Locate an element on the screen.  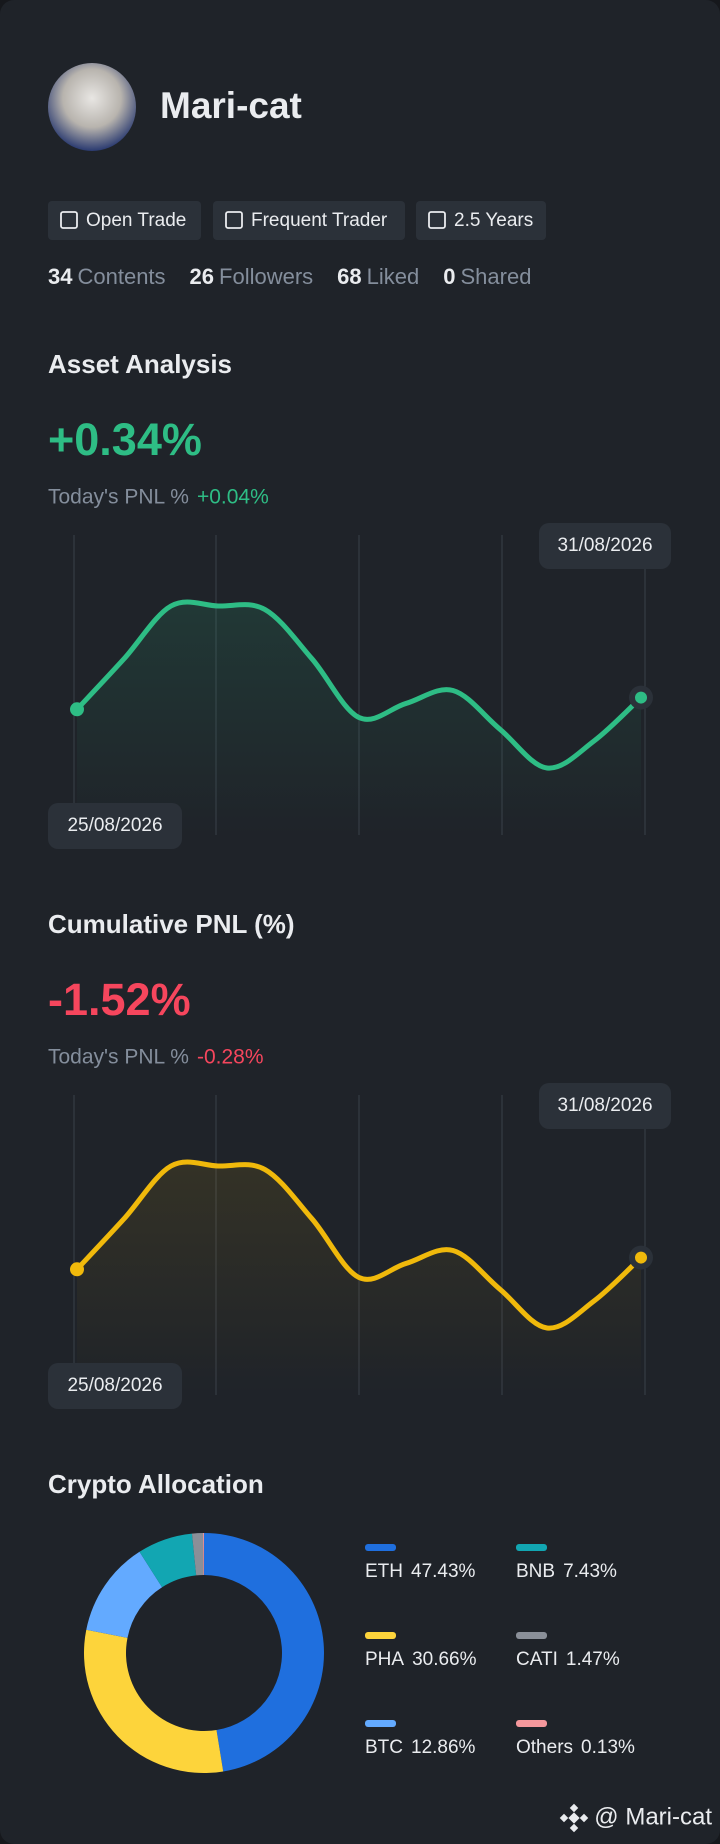
headline-value: +0.34% is located at coordinates (125, 439).